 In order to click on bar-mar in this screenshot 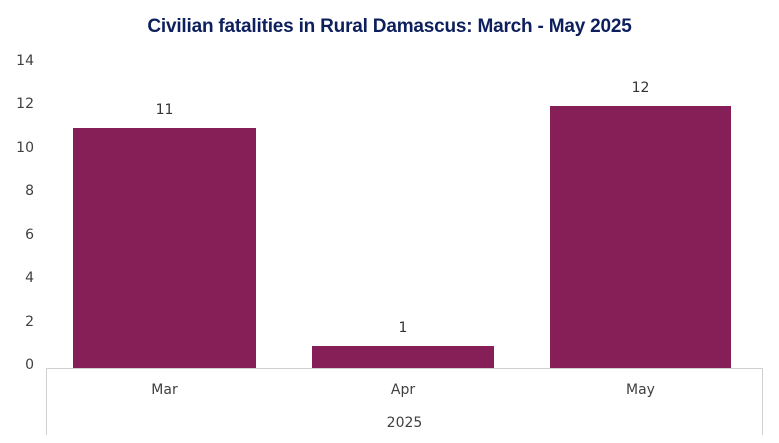, I will do `click(164, 248)`.